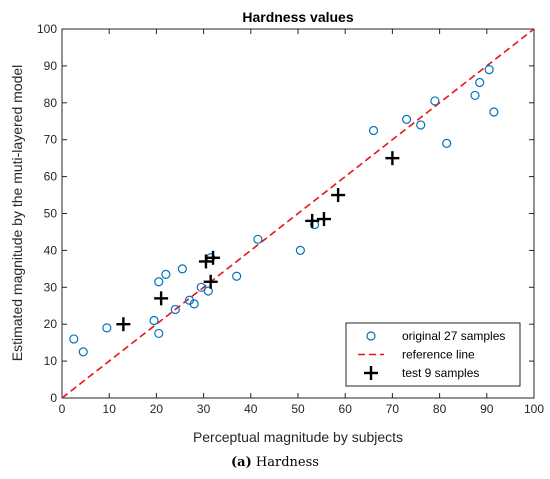 The image size is (550, 479). I want to click on x-tick-label: 90, so click(487, 409).